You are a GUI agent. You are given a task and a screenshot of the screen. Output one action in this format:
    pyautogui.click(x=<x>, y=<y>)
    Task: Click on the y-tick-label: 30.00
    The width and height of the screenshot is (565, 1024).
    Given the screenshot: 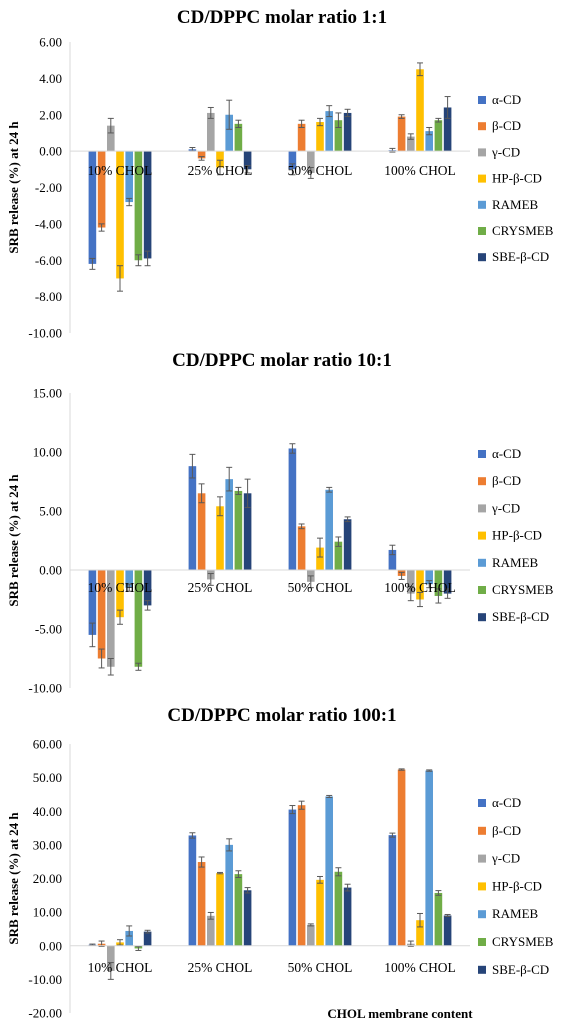 What is the action you would take?
    pyautogui.click(x=47, y=844)
    